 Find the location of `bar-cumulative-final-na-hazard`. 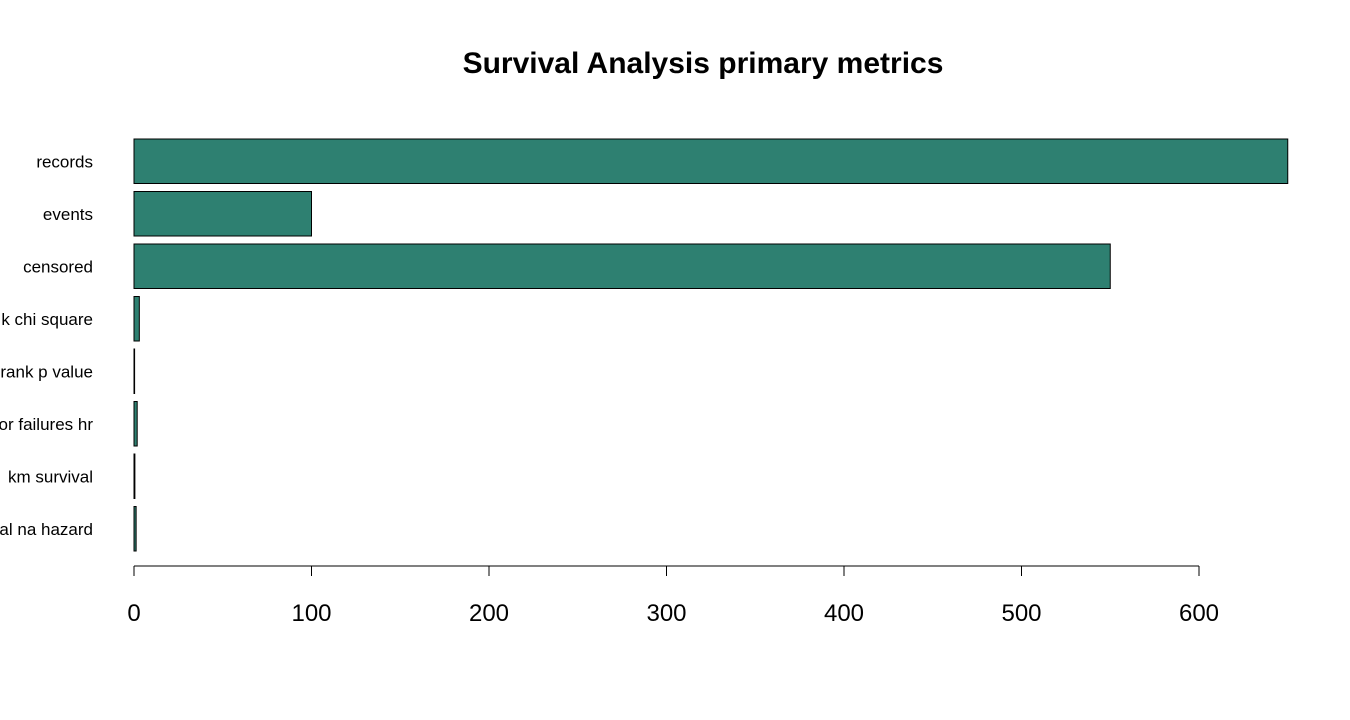

bar-cumulative-final-na-hazard is located at coordinates (135, 529).